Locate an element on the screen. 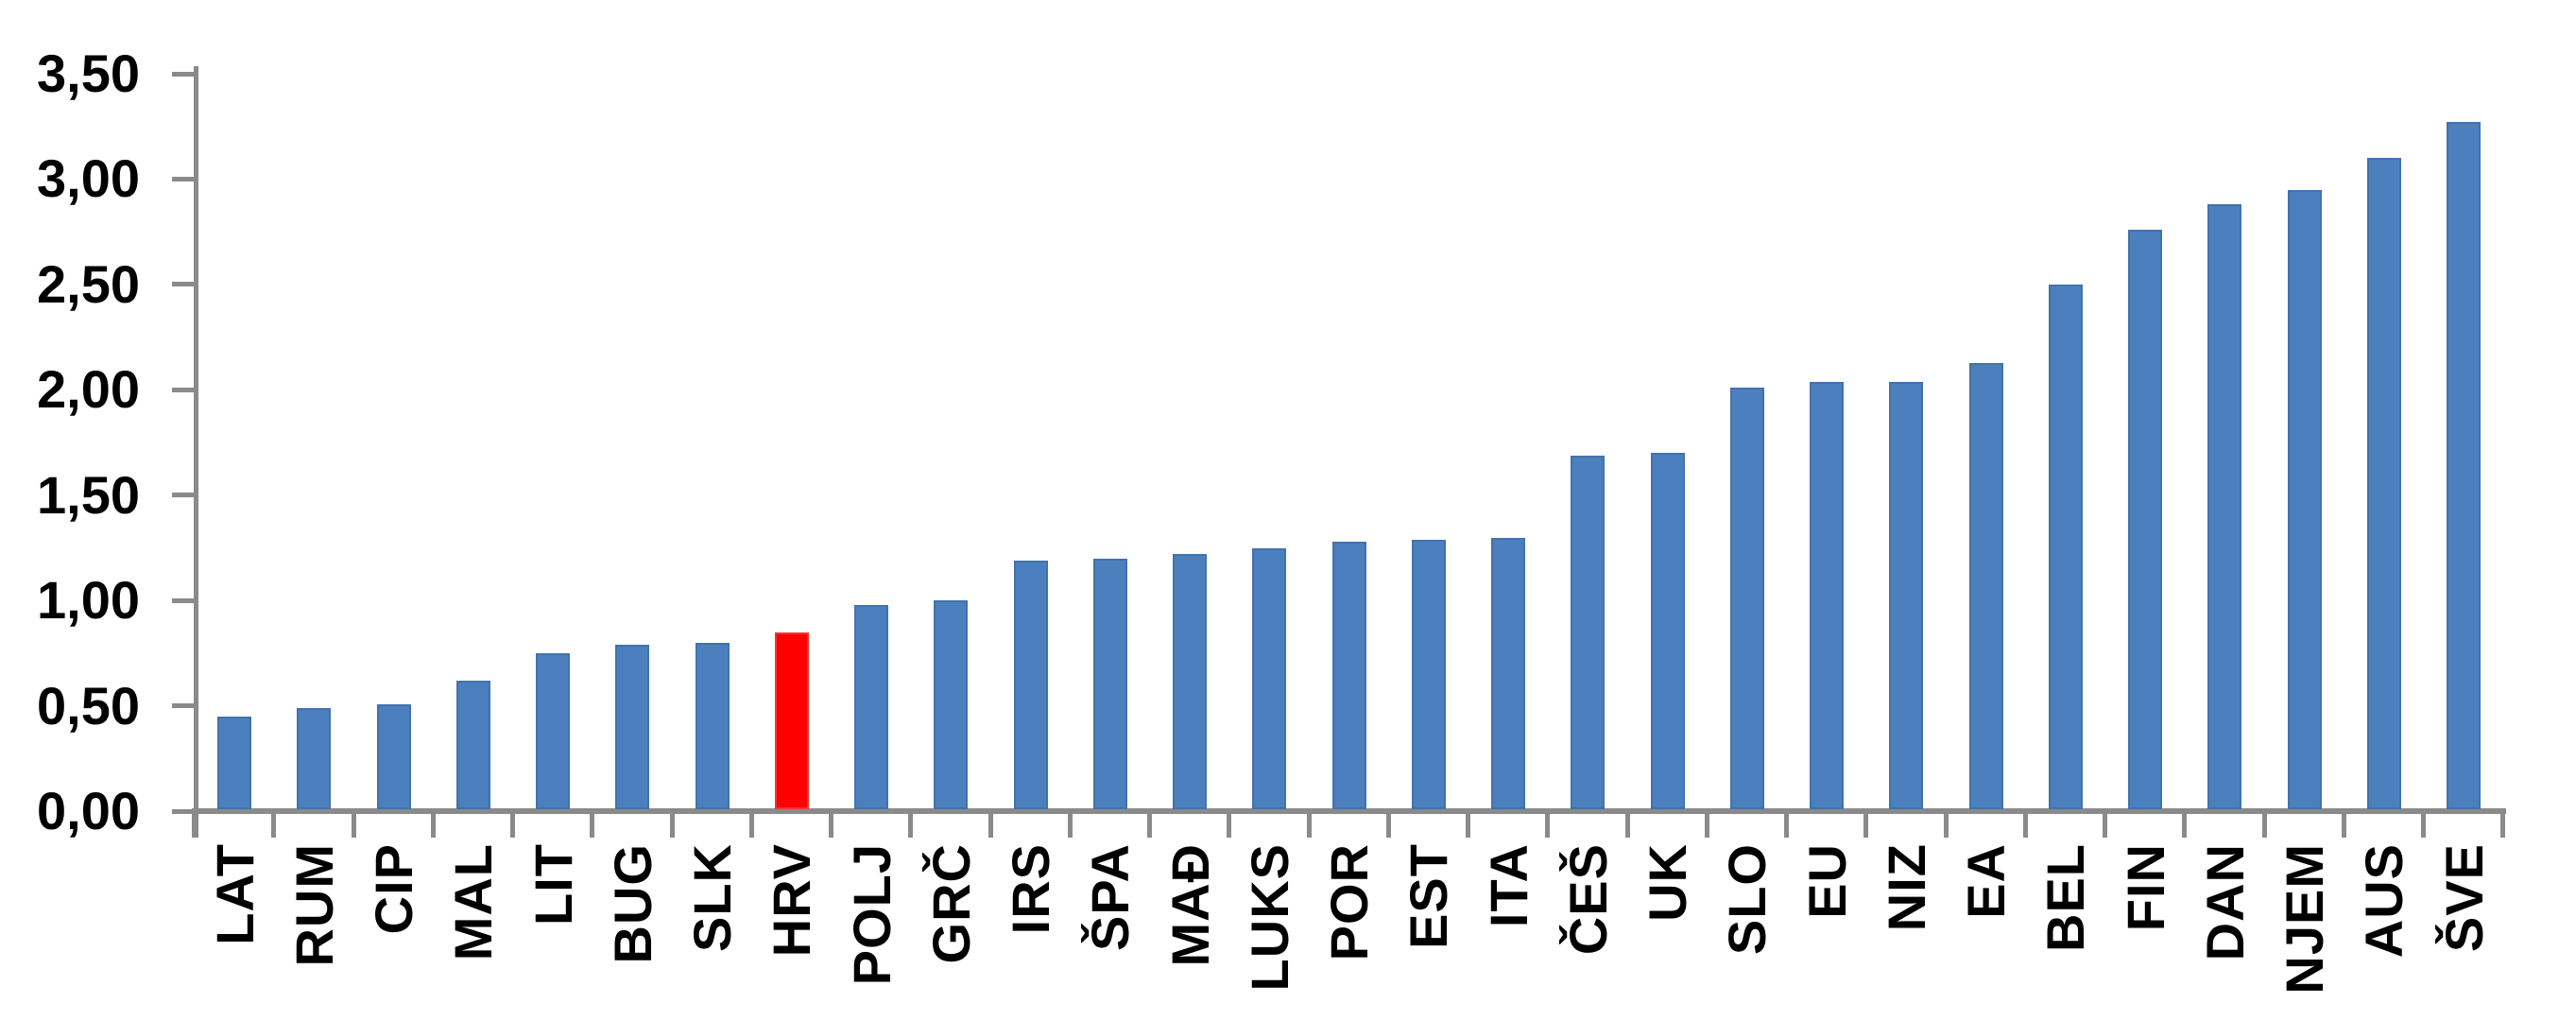  x-category-label: GRČ is located at coordinates (950, 932).